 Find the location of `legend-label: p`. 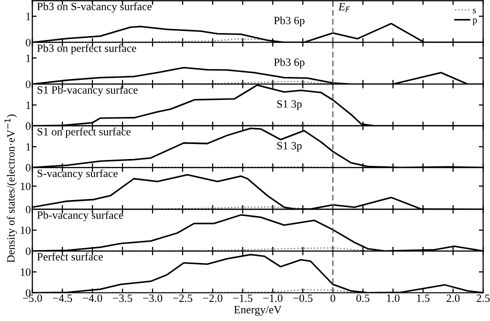

legend-label: p is located at coordinates (474, 22).